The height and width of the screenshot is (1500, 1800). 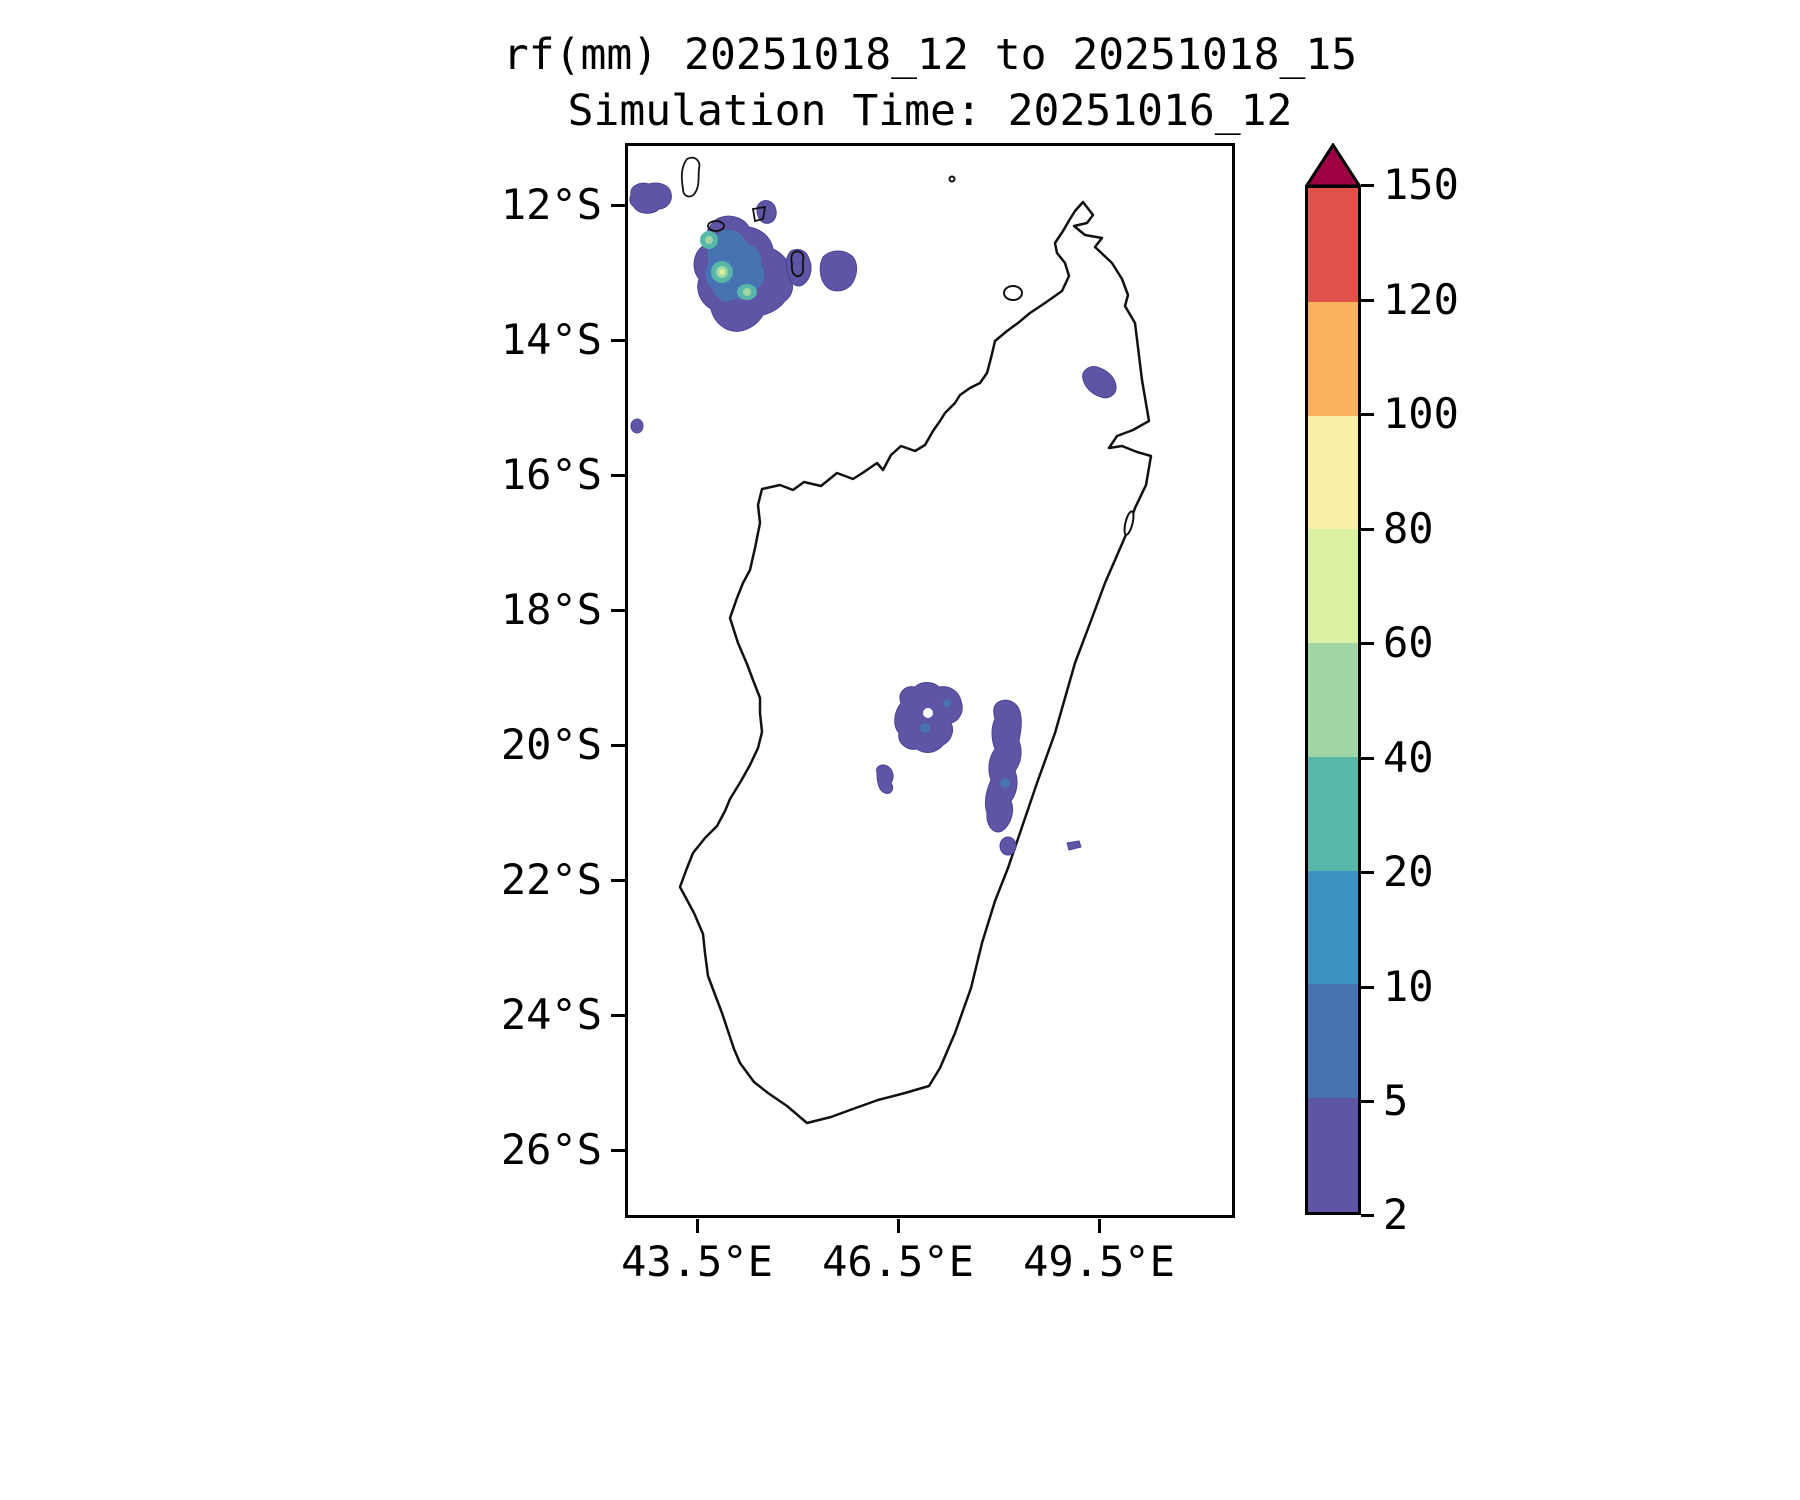 What do you see at coordinates (697, 1261) in the screenshot?
I see `x-tick-label: 43.5°E` at bounding box center [697, 1261].